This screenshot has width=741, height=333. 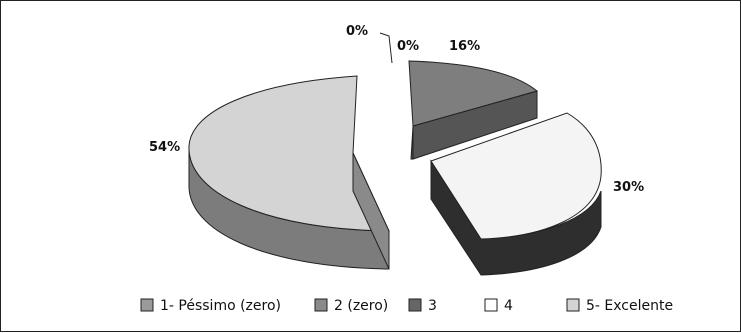 I want to click on slice-3-top, so click(x=473, y=93).